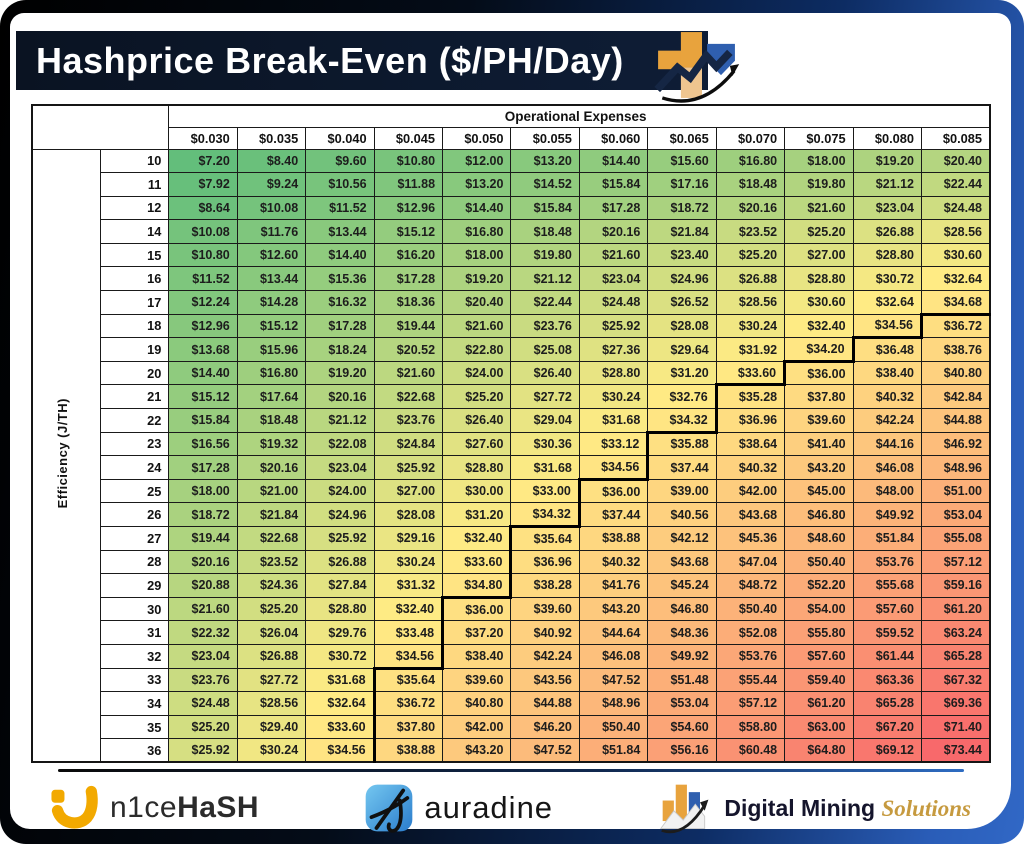 This screenshot has height=844, width=1024. Describe the element at coordinates (134, 538) in the screenshot. I see `efficiency-row-header: 27` at that location.